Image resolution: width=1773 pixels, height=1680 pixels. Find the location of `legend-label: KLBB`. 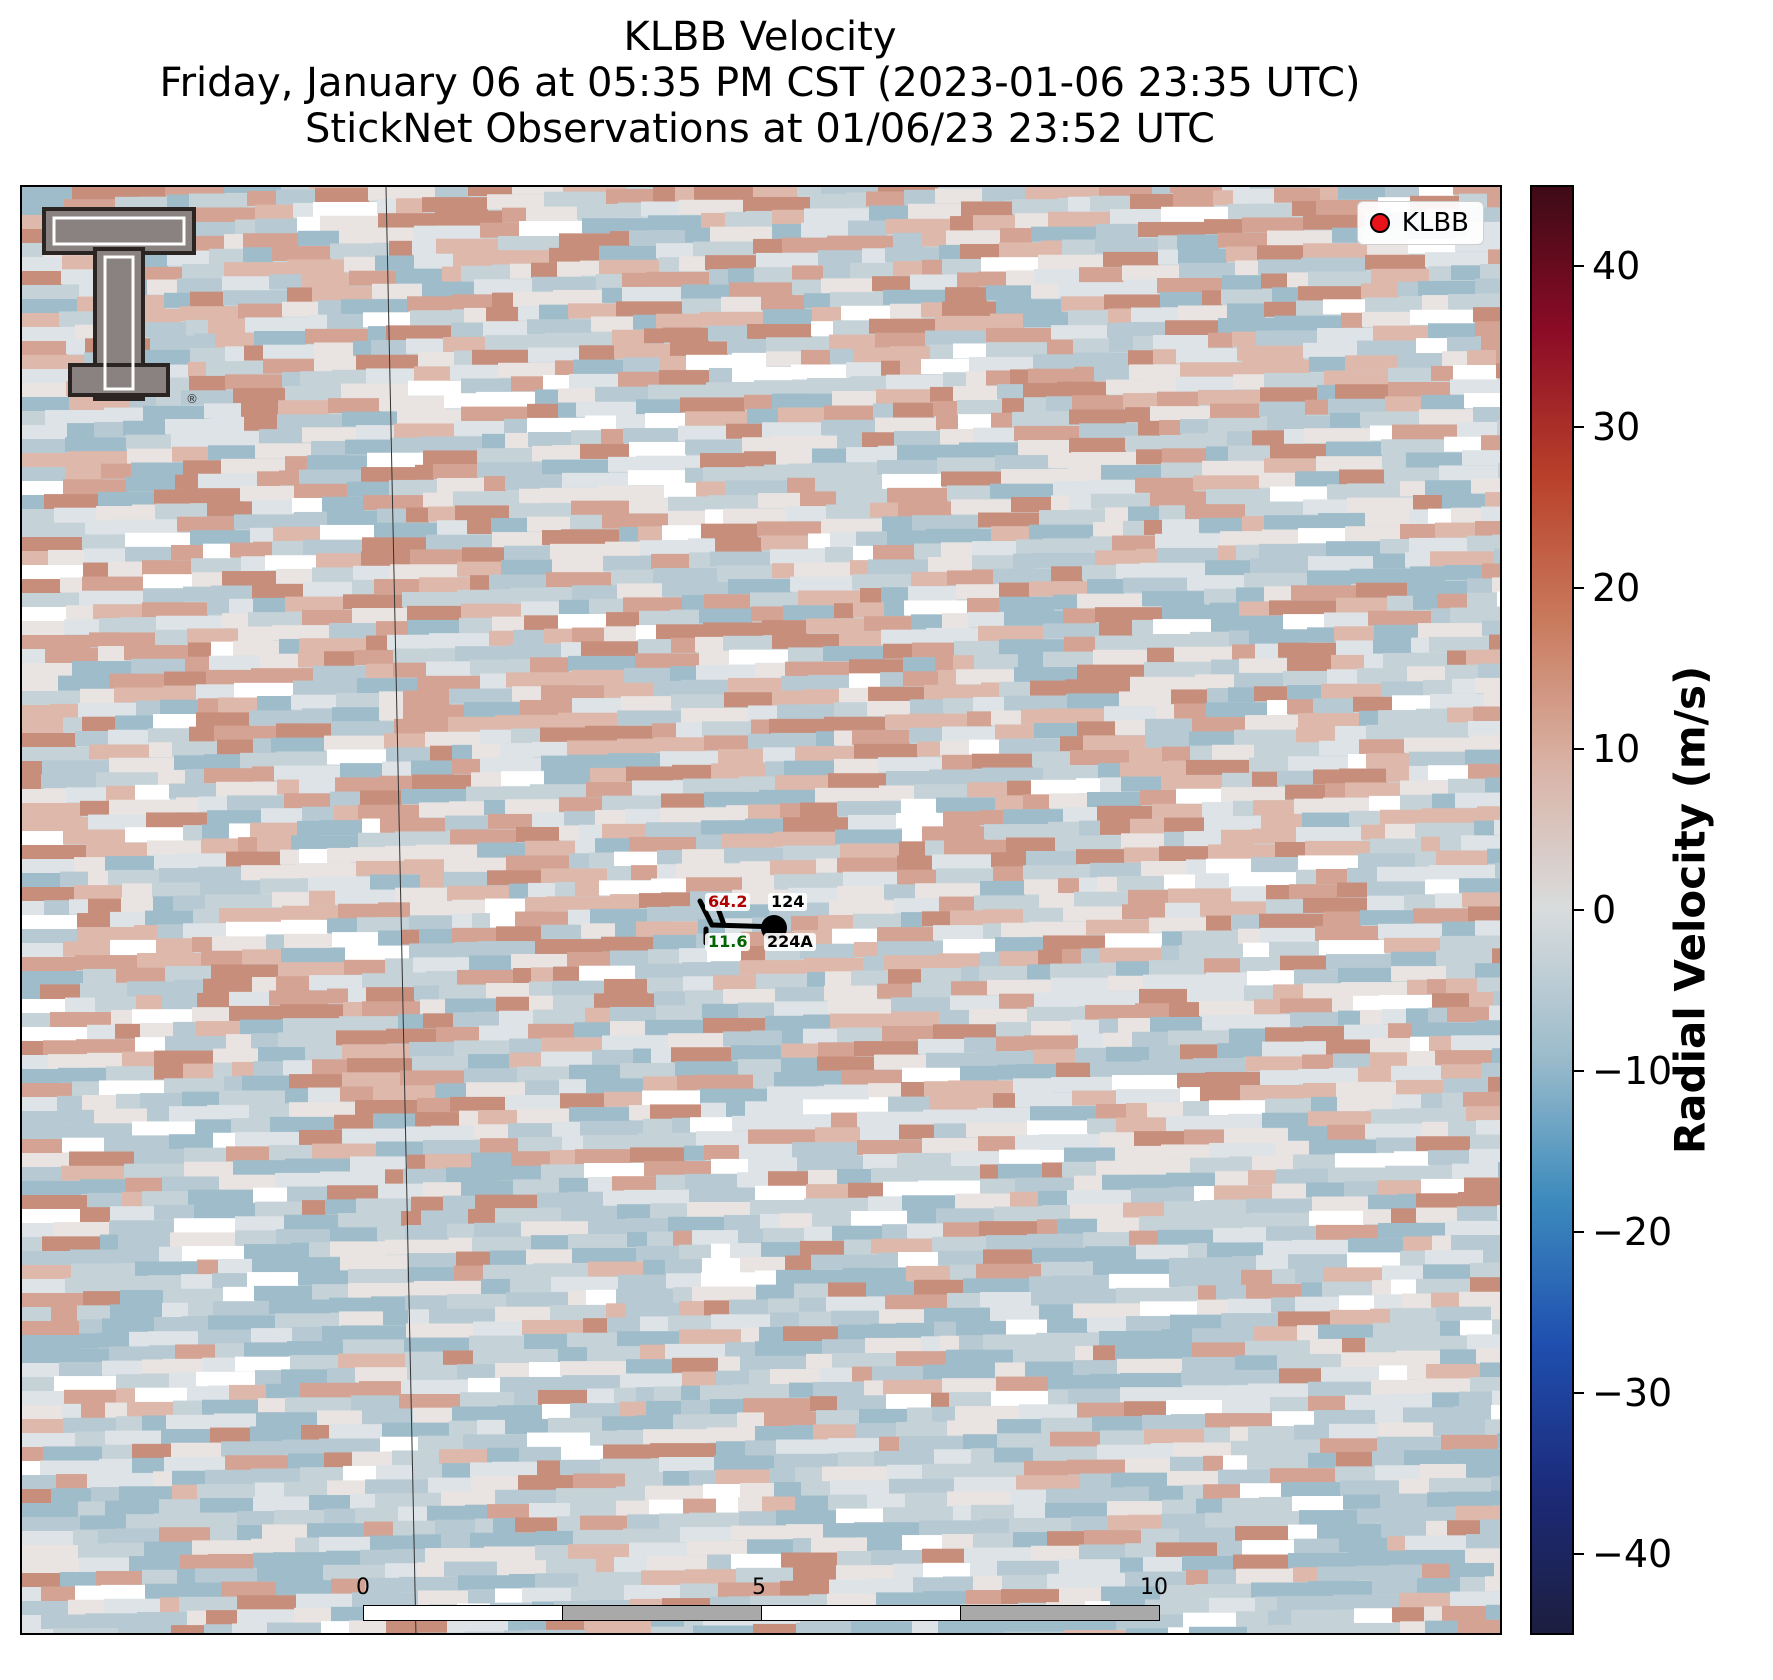

legend-label: KLBB is located at coordinates (1435, 223).